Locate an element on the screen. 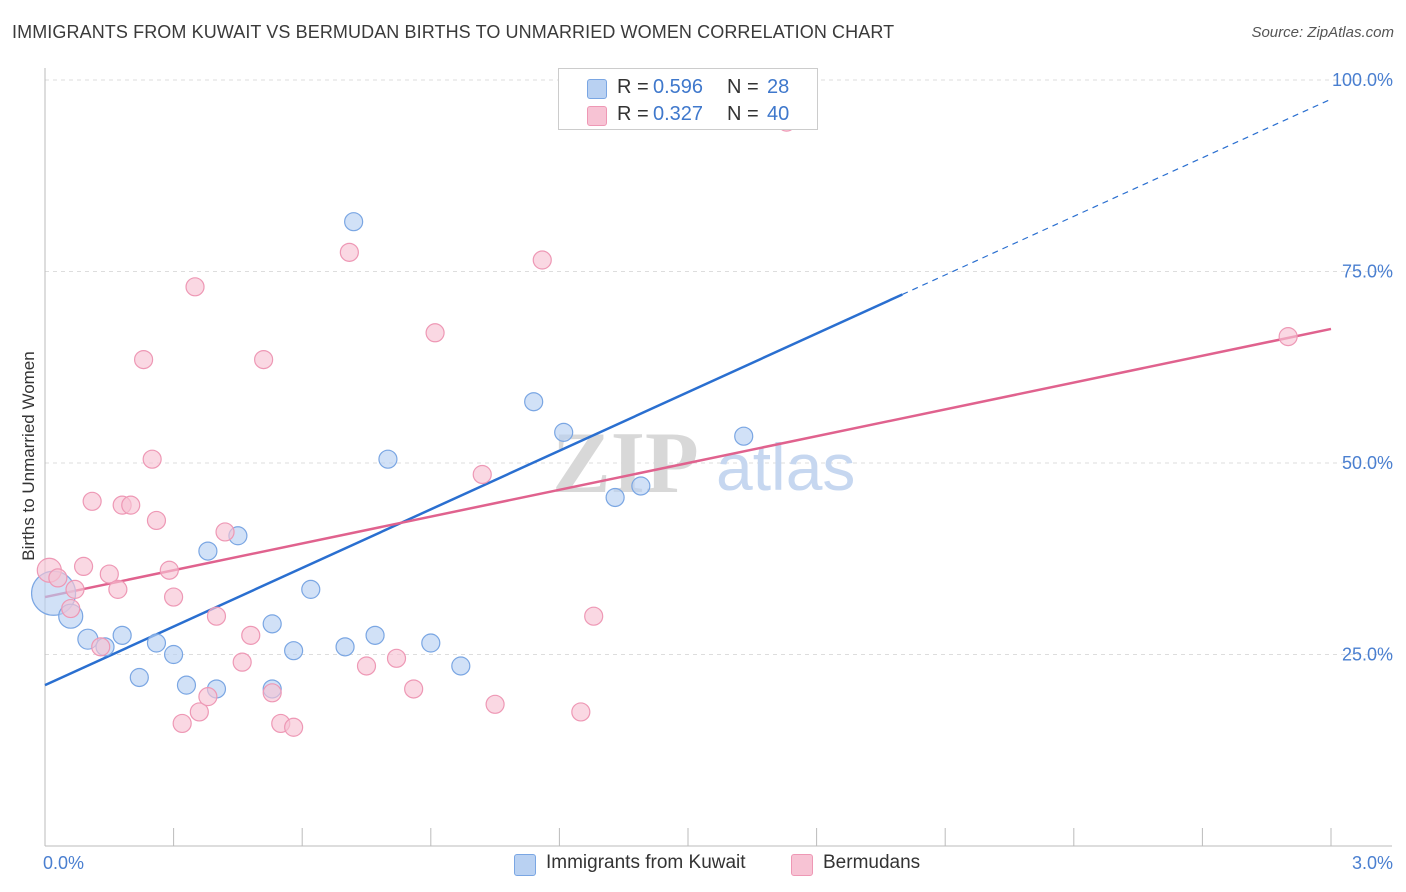 The width and height of the screenshot is (1406, 892). legend-swatch-blue is located at coordinates (597, 89).